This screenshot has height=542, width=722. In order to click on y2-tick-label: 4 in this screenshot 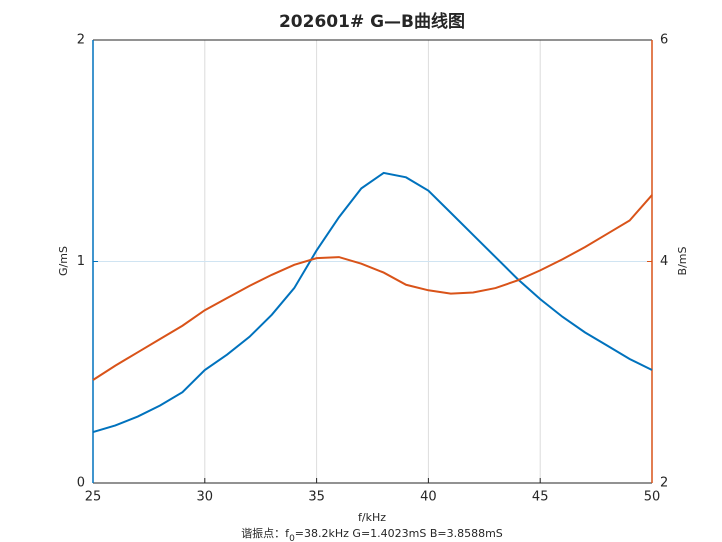, I will do `click(664, 261)`.